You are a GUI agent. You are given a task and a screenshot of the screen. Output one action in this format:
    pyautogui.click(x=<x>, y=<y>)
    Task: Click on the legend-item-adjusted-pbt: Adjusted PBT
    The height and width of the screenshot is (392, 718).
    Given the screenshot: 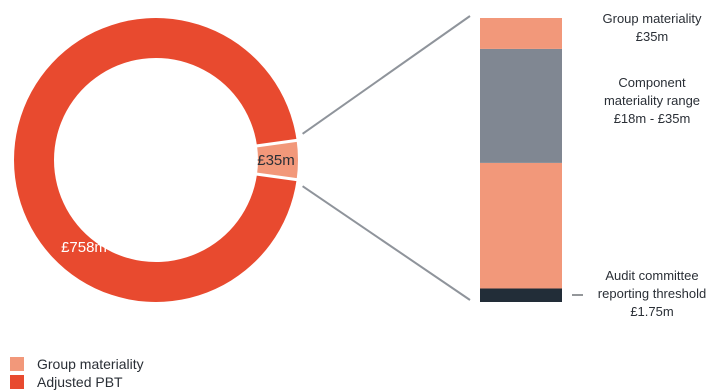 What is the action you would take?
    pyautogui.click(x=77, y=382)
    